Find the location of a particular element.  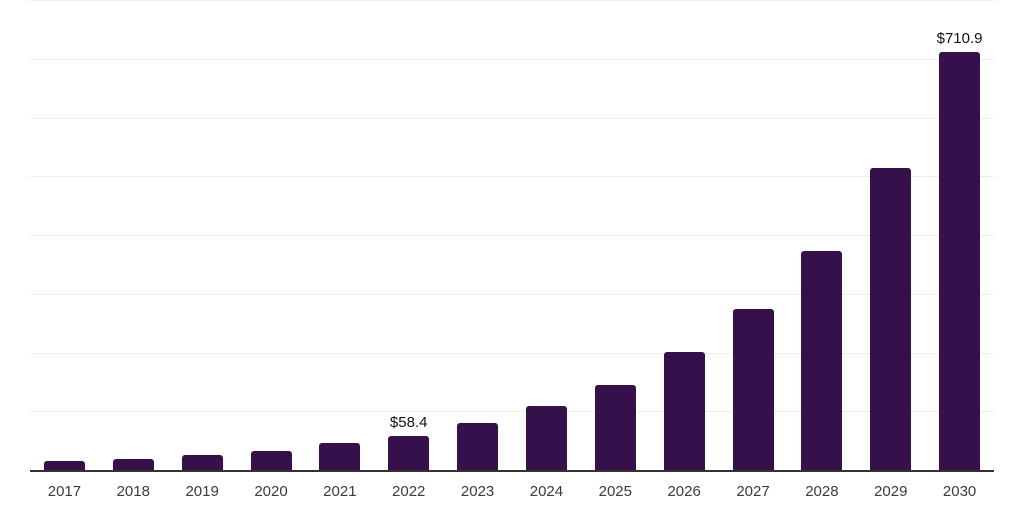

value-label-2030: $710.9 is located at coordinates (959, 39).